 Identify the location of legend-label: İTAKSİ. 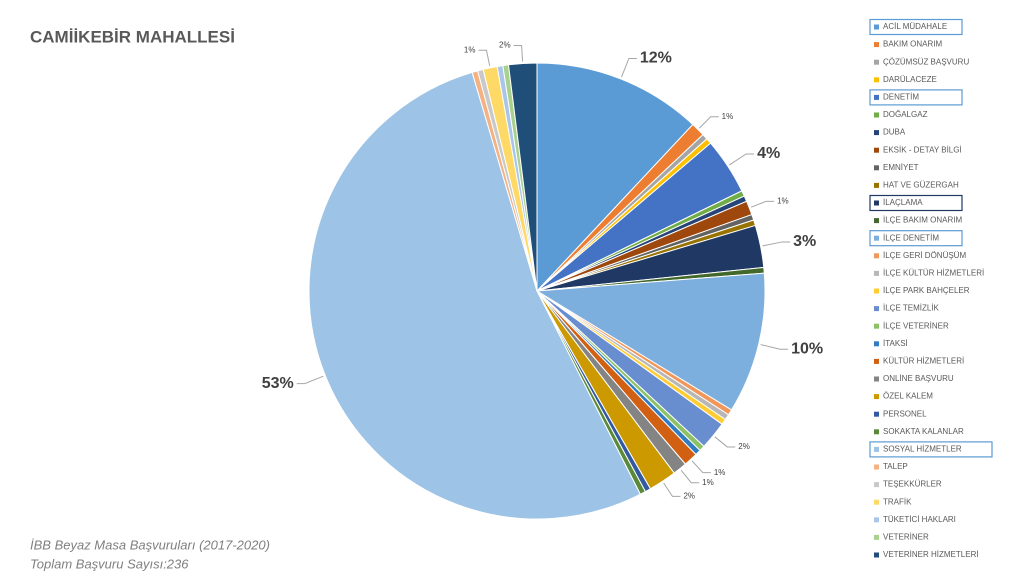
(895, 343).